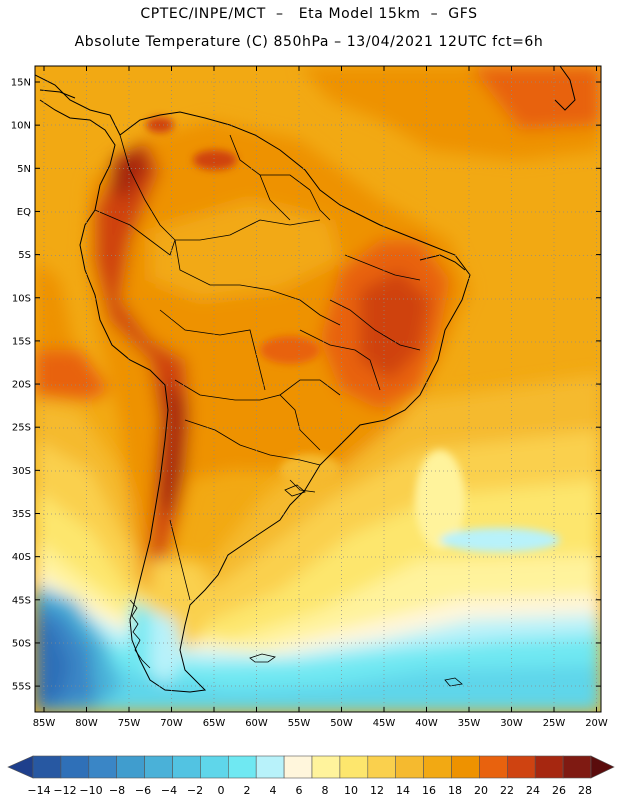 The width and height of the screenshot is (618, 800). What do you see at coordinates (507, 790) in the screenshot?
I see `legend-label: 22` at bounding box center [507, 790].